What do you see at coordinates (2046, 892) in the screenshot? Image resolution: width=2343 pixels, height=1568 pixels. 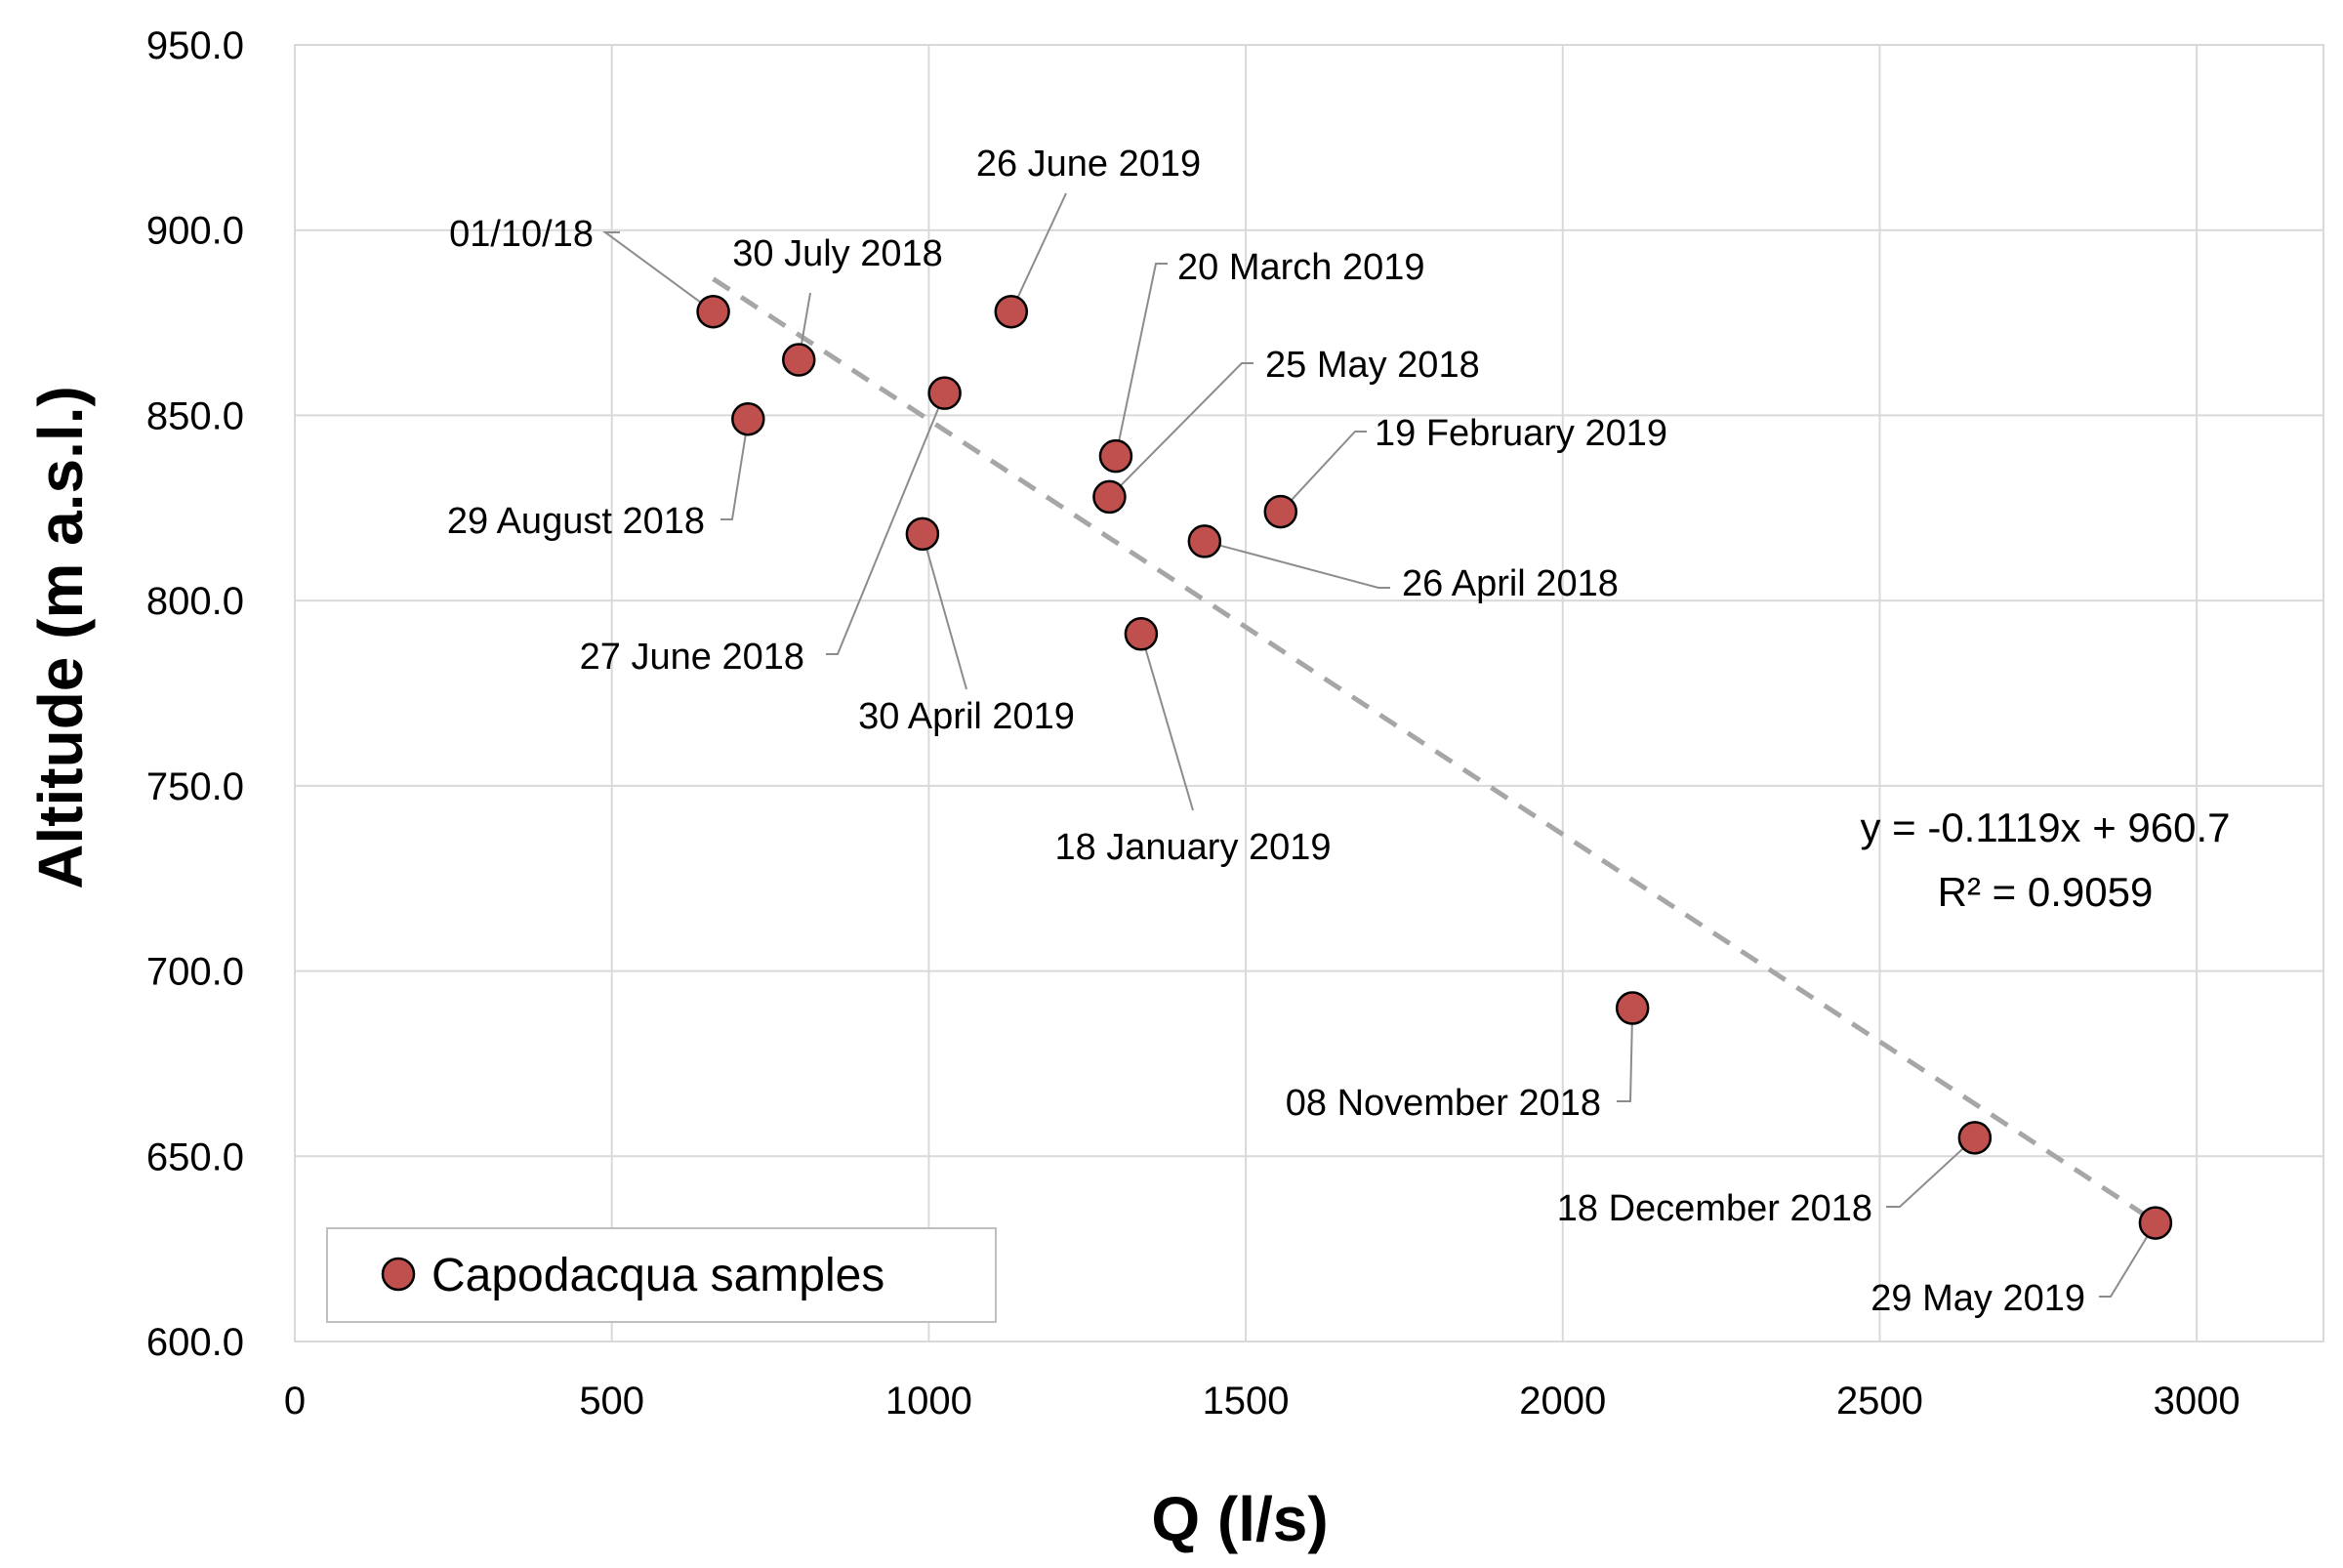 I see `trendline-r-squared: R² = 0.9059` at bounding box center [2046, 892].